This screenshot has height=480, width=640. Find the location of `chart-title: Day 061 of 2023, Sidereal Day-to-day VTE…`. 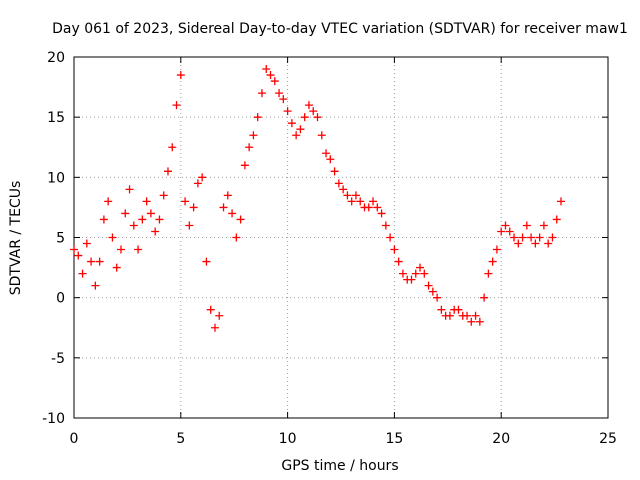

chart-title: Day 061 of 2023, Sidereal Day-to-day VTE… is located at coordinates (340, 29).